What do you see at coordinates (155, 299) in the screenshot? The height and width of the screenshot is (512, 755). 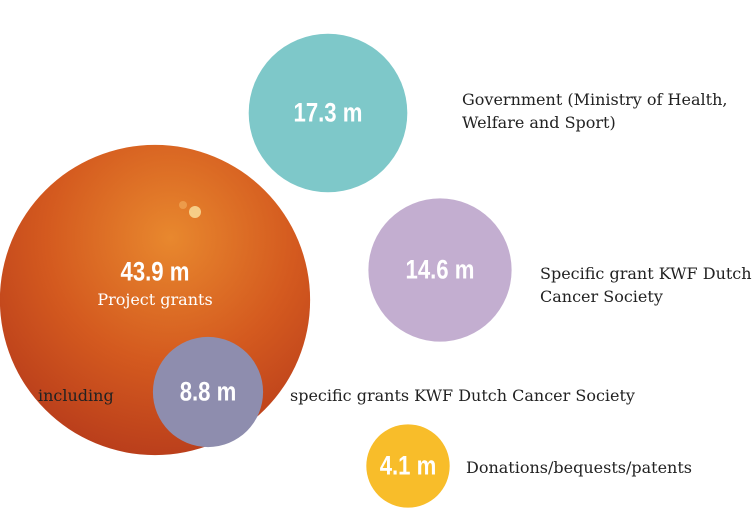 I see `category-label: Project grants` at bounding box center [155, 299].